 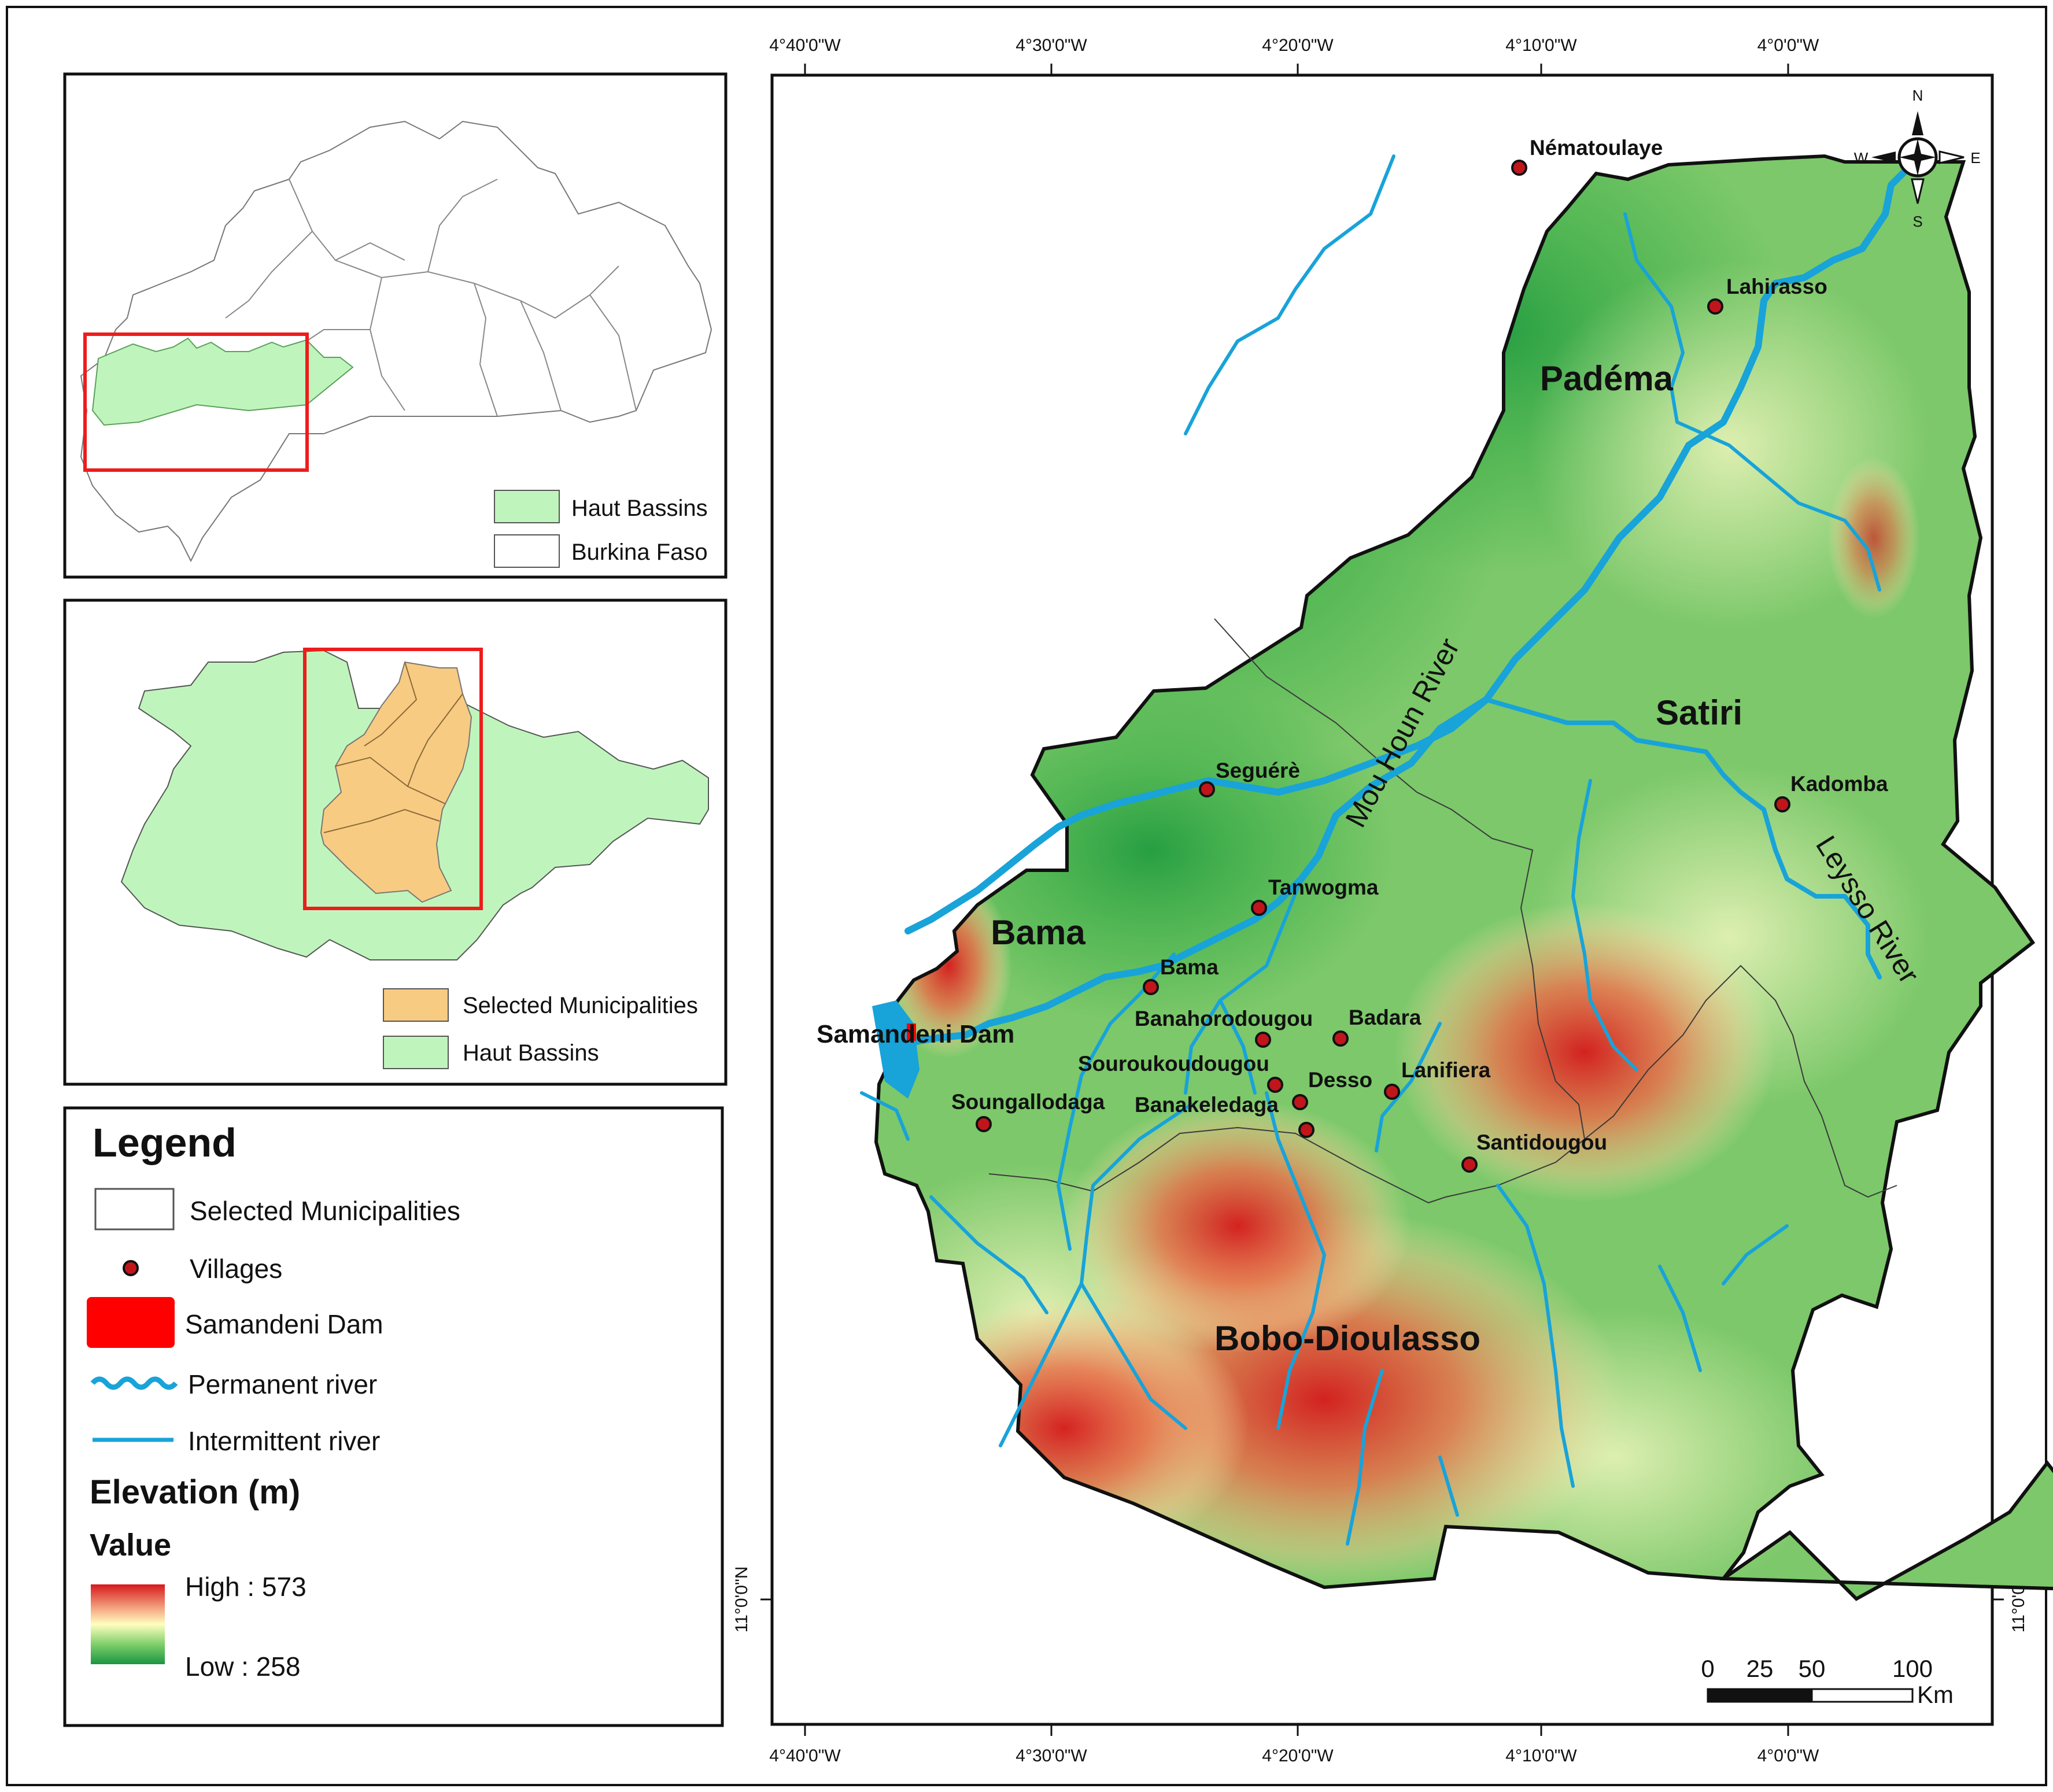 What do you see at coordinates (1392, 1092) in the screenshot?
I see `village-marker-lanifiera` at bounding box center [1392, 1092].